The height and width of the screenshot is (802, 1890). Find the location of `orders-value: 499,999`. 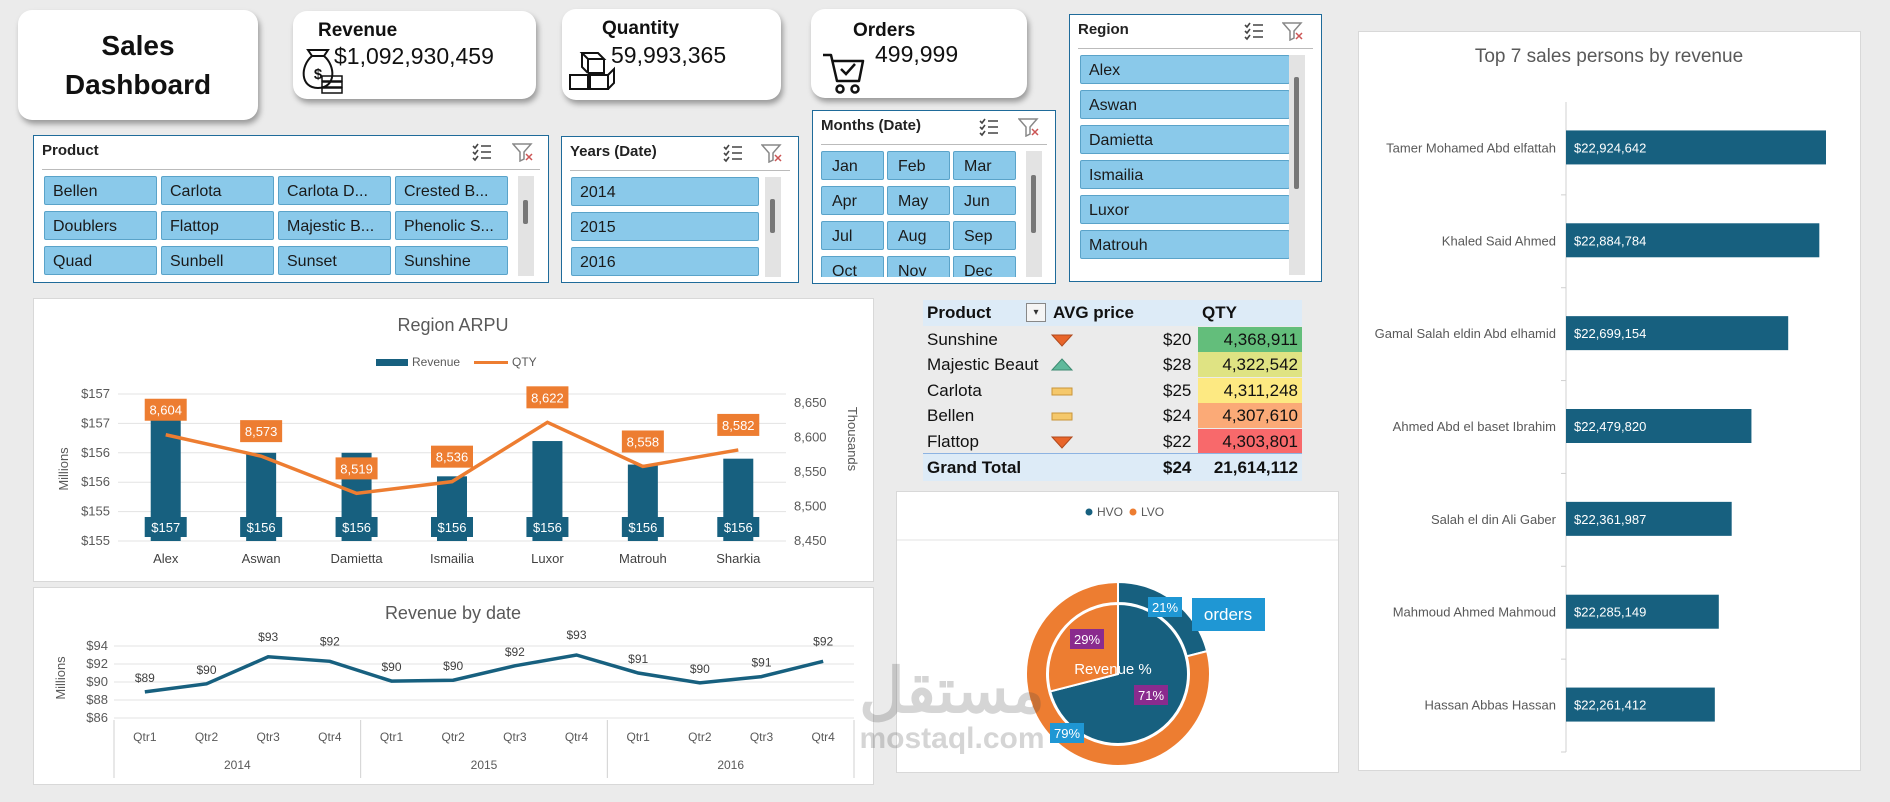

orders-value: 499,999 is located at coordinates (917, 54).